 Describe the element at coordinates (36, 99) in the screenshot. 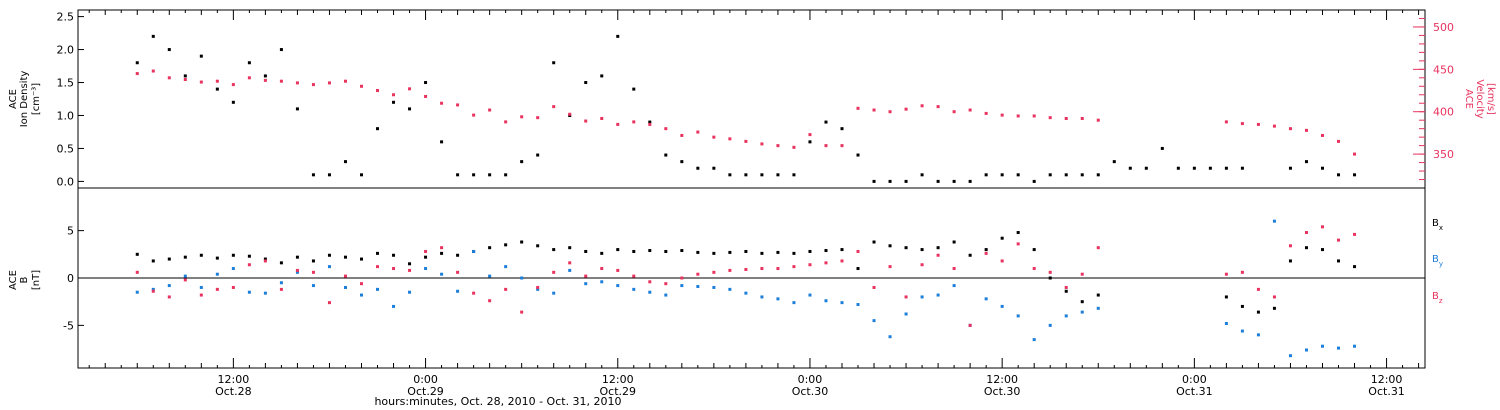

I see `top-ylabel-line3: [cm⁻³]` at that location.